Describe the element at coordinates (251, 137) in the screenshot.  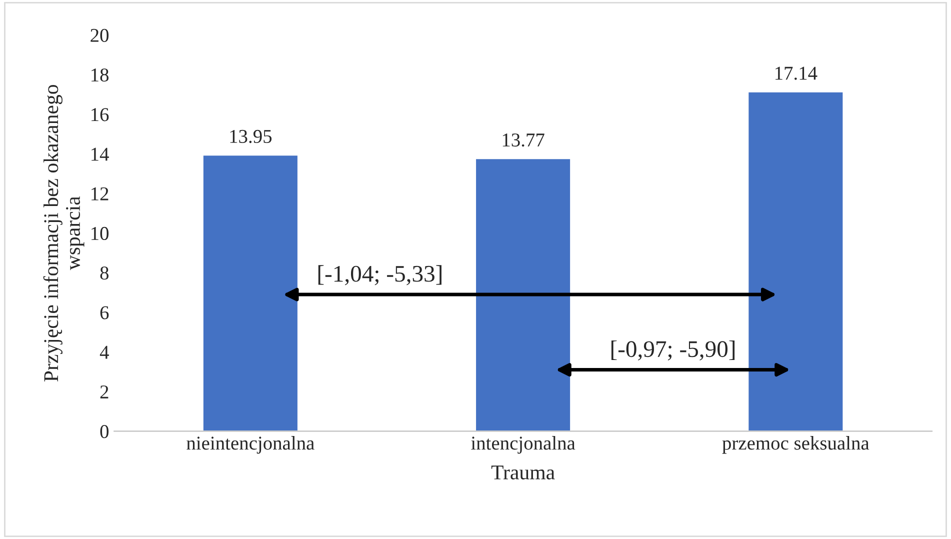
I see `data-label: 13.95` at that location.